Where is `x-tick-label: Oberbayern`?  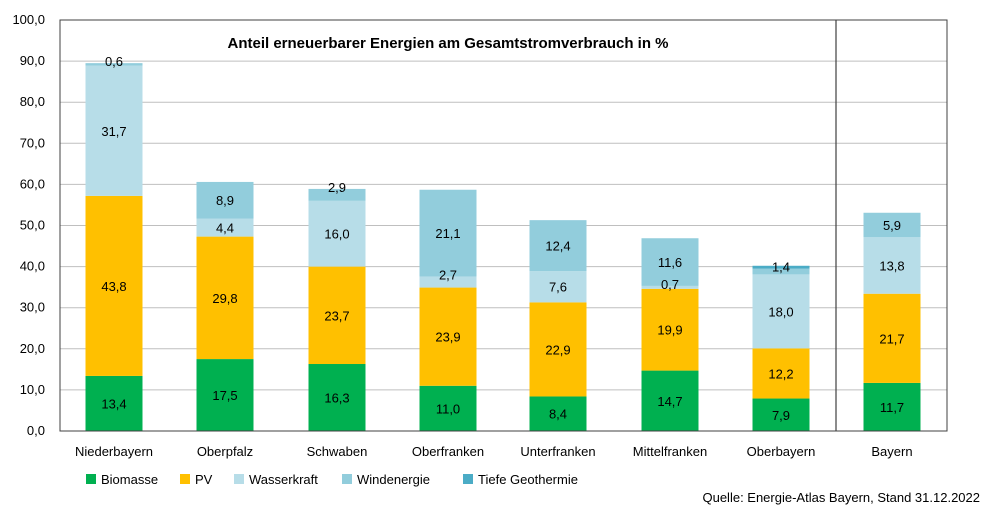 x-tick-label: Oberbayern is located at coordinates (781, 451).